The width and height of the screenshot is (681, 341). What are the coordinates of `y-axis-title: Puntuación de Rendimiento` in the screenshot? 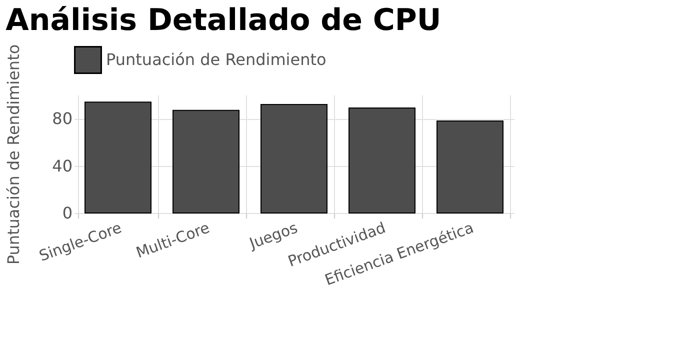 It's located at (14, 154).